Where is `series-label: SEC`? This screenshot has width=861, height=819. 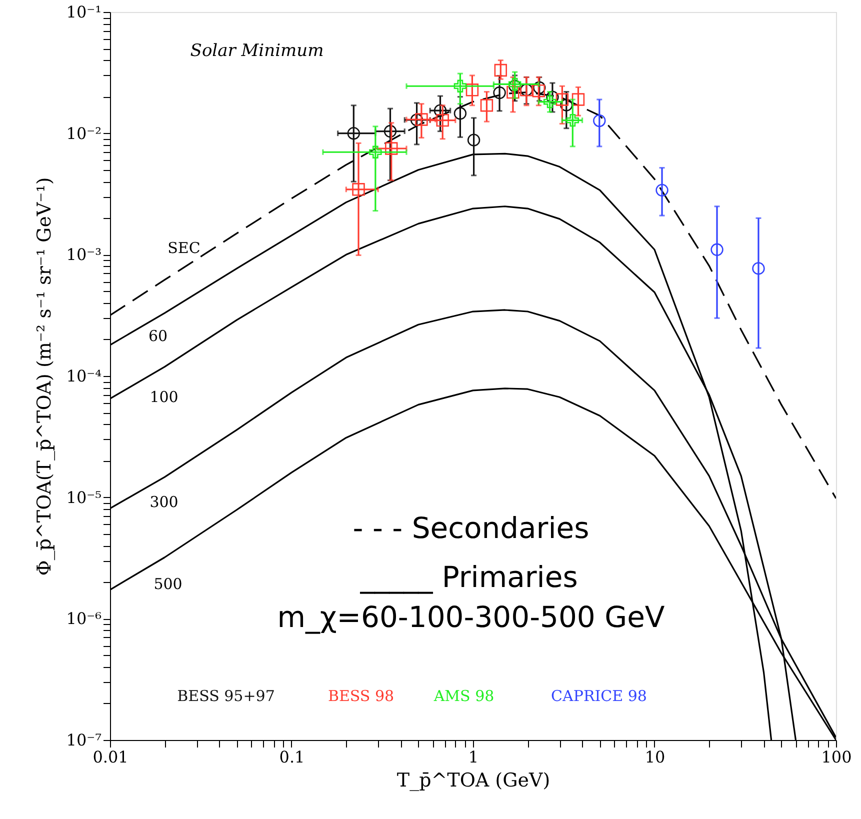 series-label: SEC is located at coordinates (184, 248).